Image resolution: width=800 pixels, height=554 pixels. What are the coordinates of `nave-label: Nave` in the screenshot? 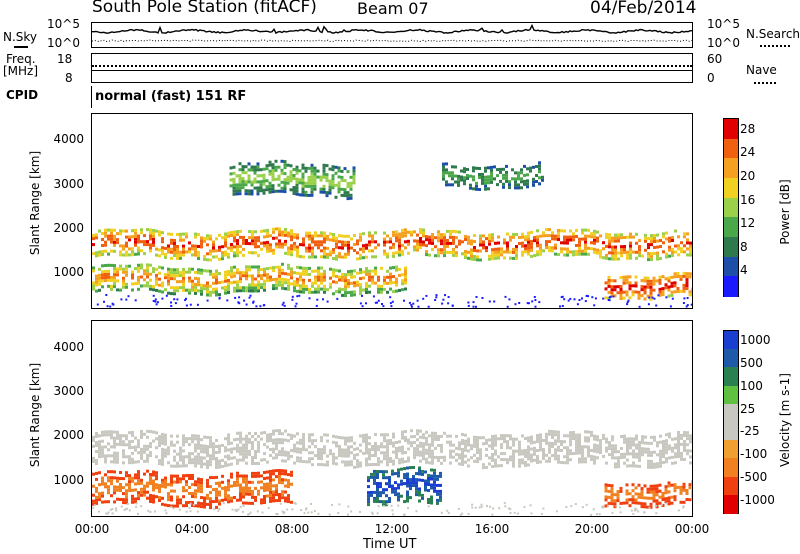 It's located at (761, 70).